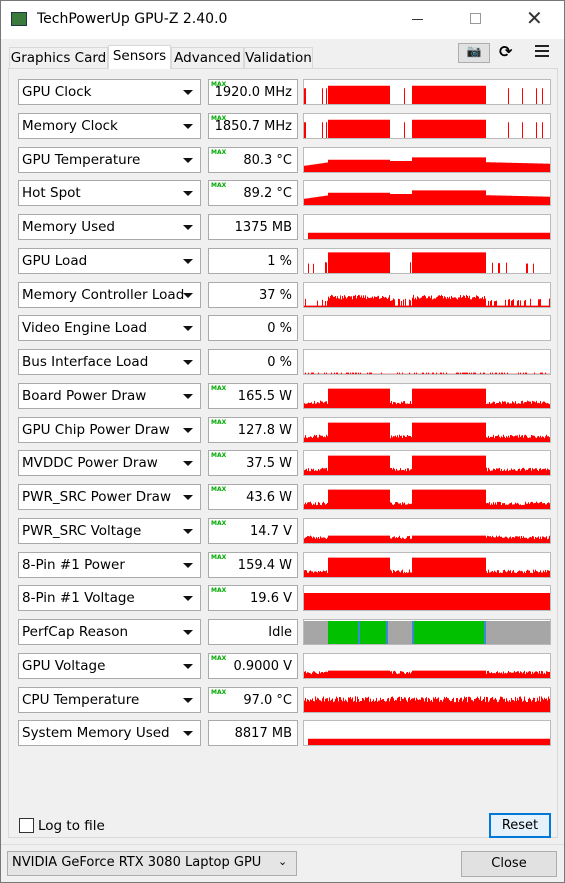 The width and height of the screenshot is (565, 883). I want to click on sensor-select: 8-Pin #1 Voltage, so click(109, 598).